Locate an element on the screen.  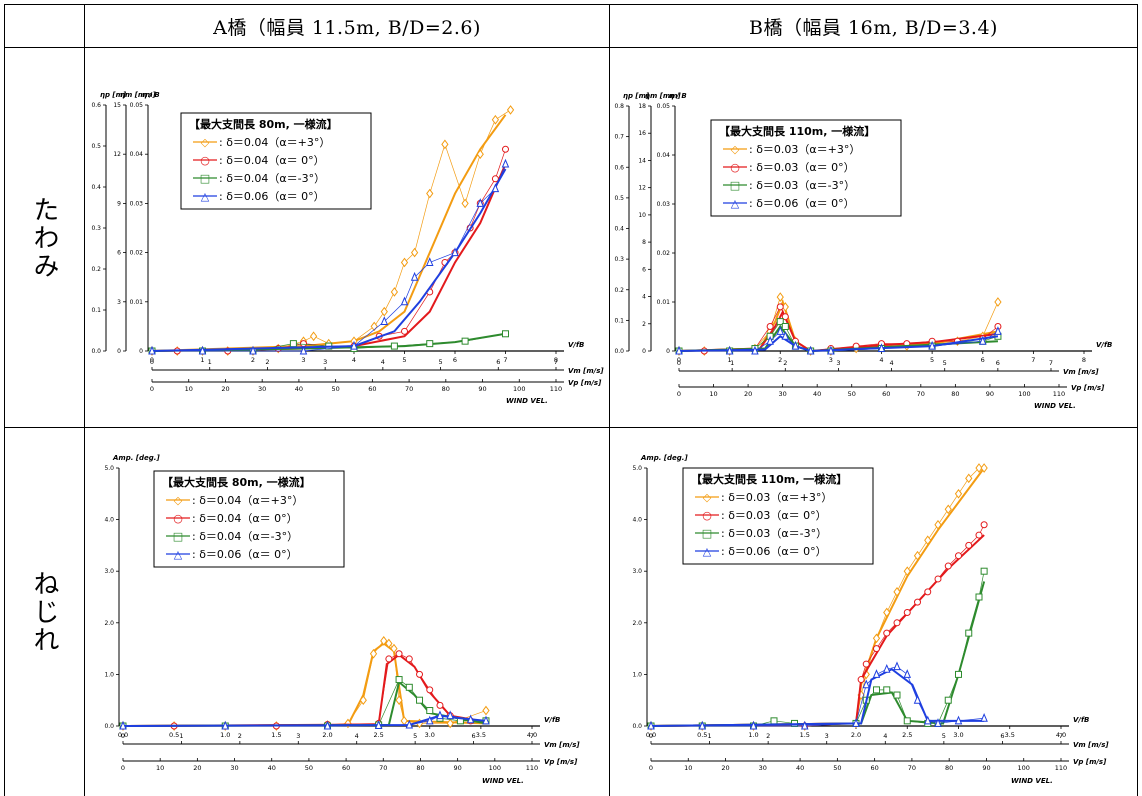
y-tick-label: 0.0 is located at coordinates (637, 726).